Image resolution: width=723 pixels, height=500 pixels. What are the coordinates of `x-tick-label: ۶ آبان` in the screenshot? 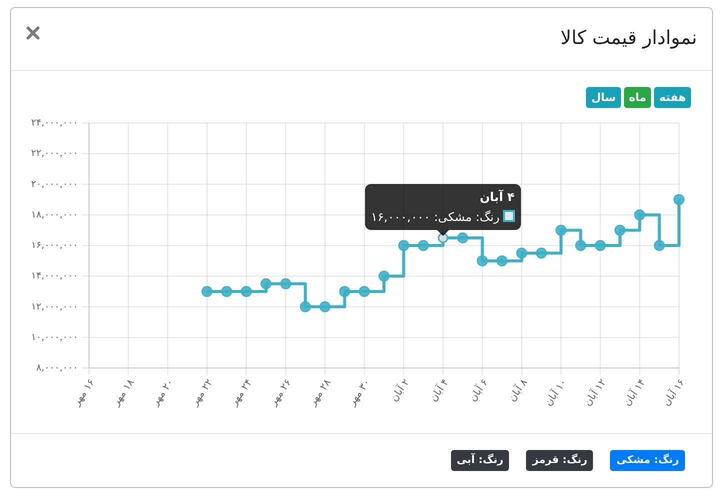 It's located at (479, 390).